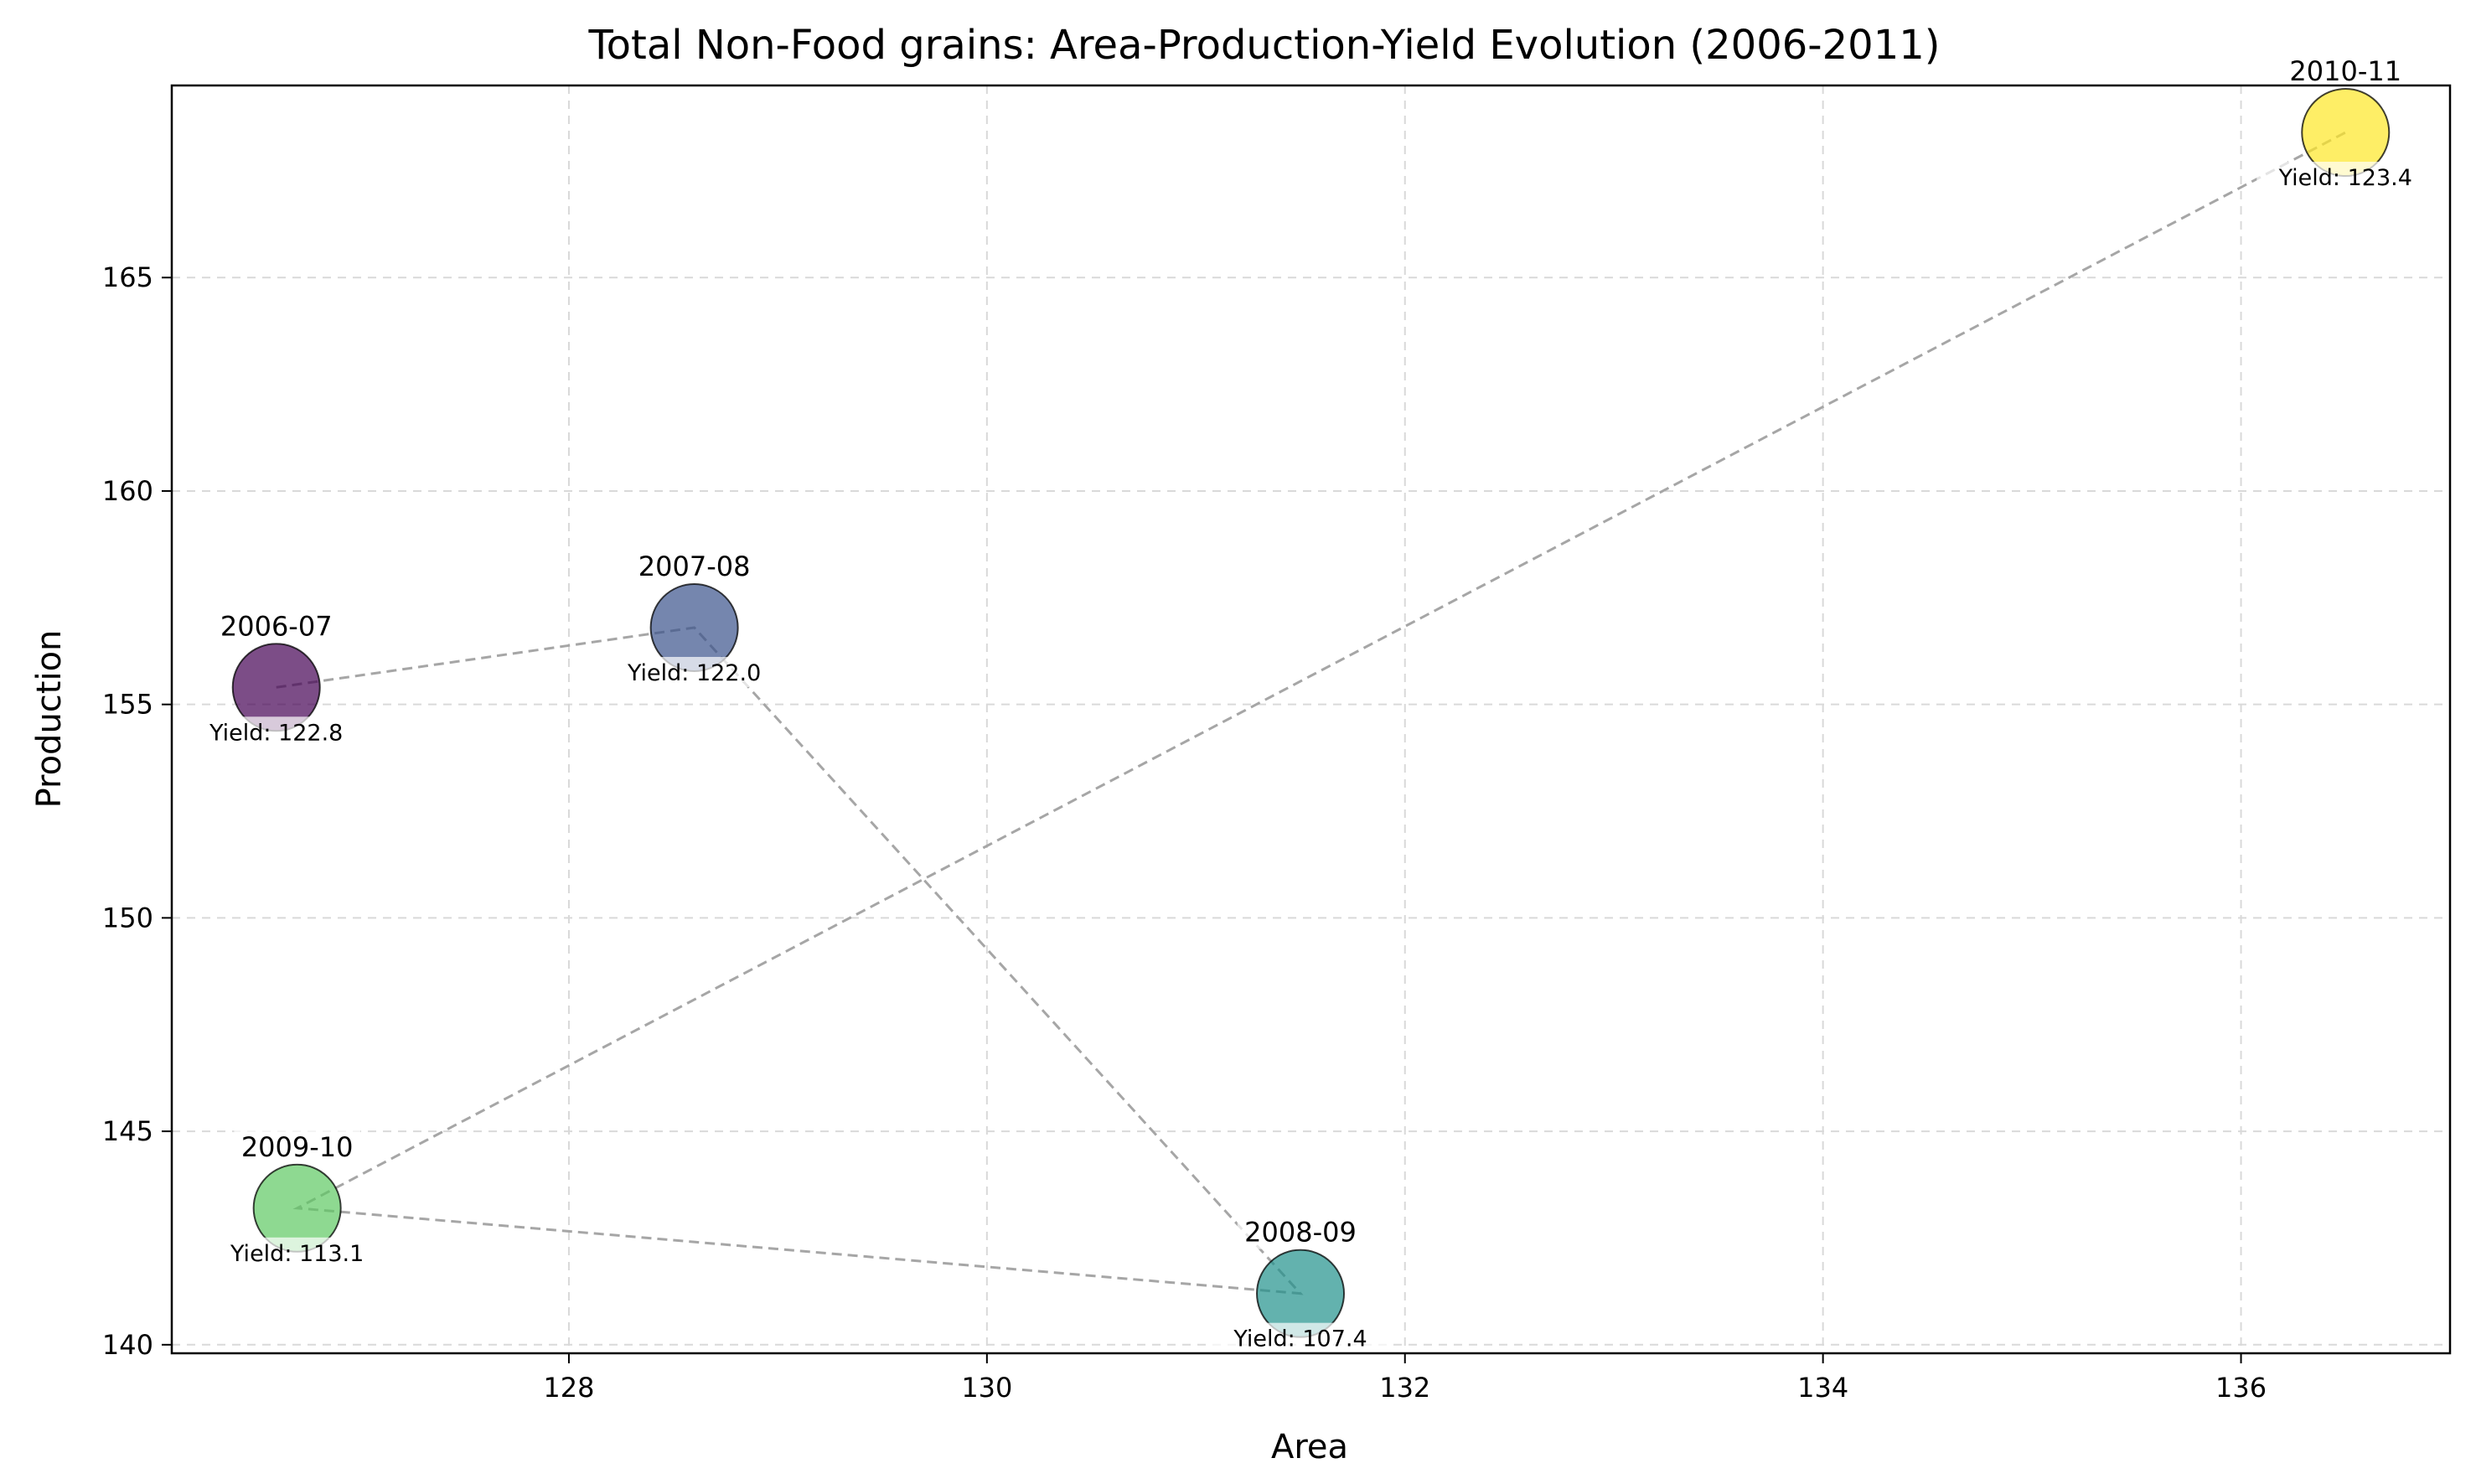 This screenshot has height=1484, width=2476. I want to click on y-tick-label: 155, so click(127, 705).